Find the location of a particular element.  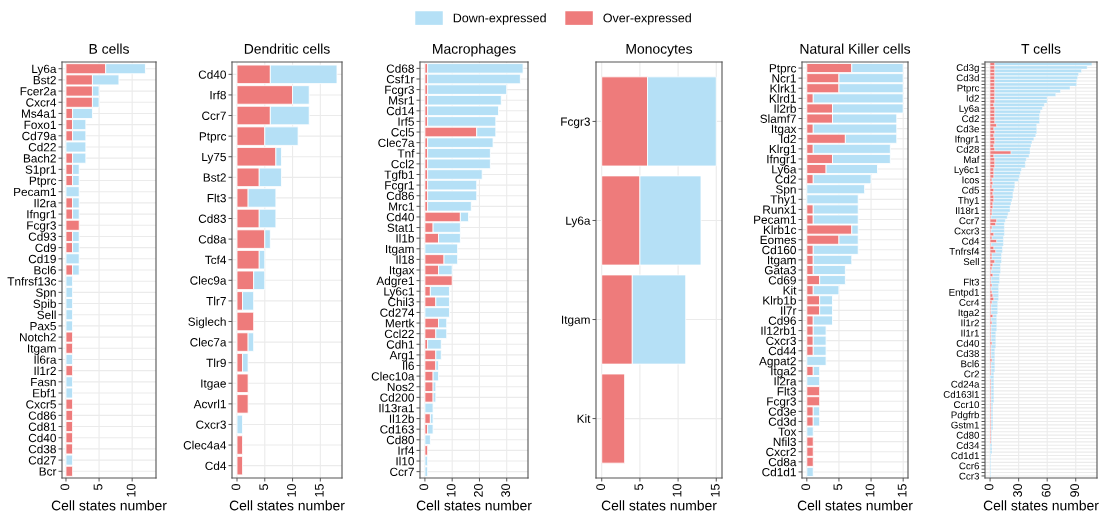

chart-title: Monocytes is located at coordinates (659, 50).